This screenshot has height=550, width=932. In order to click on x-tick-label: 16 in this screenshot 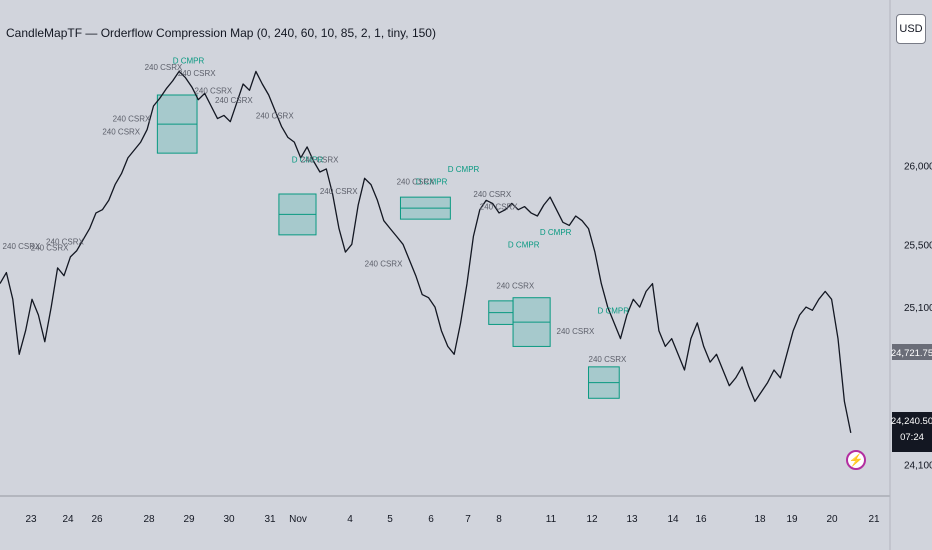, I will do `click(701, 519)`.